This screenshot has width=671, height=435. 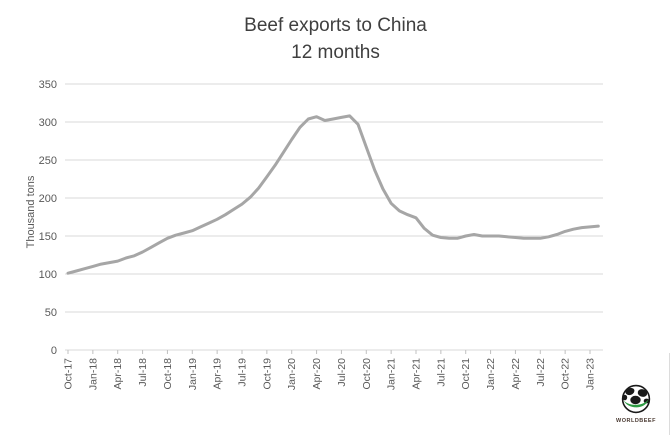 I want to click on y-tick-label: 100, so click(x=48, y=275).